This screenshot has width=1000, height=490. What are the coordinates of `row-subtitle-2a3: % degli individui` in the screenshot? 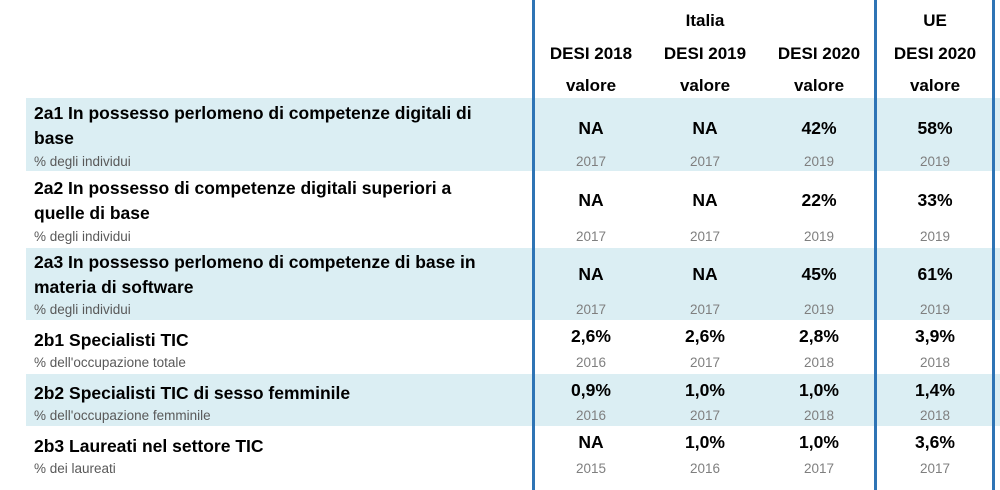 It's located at (82, 309).